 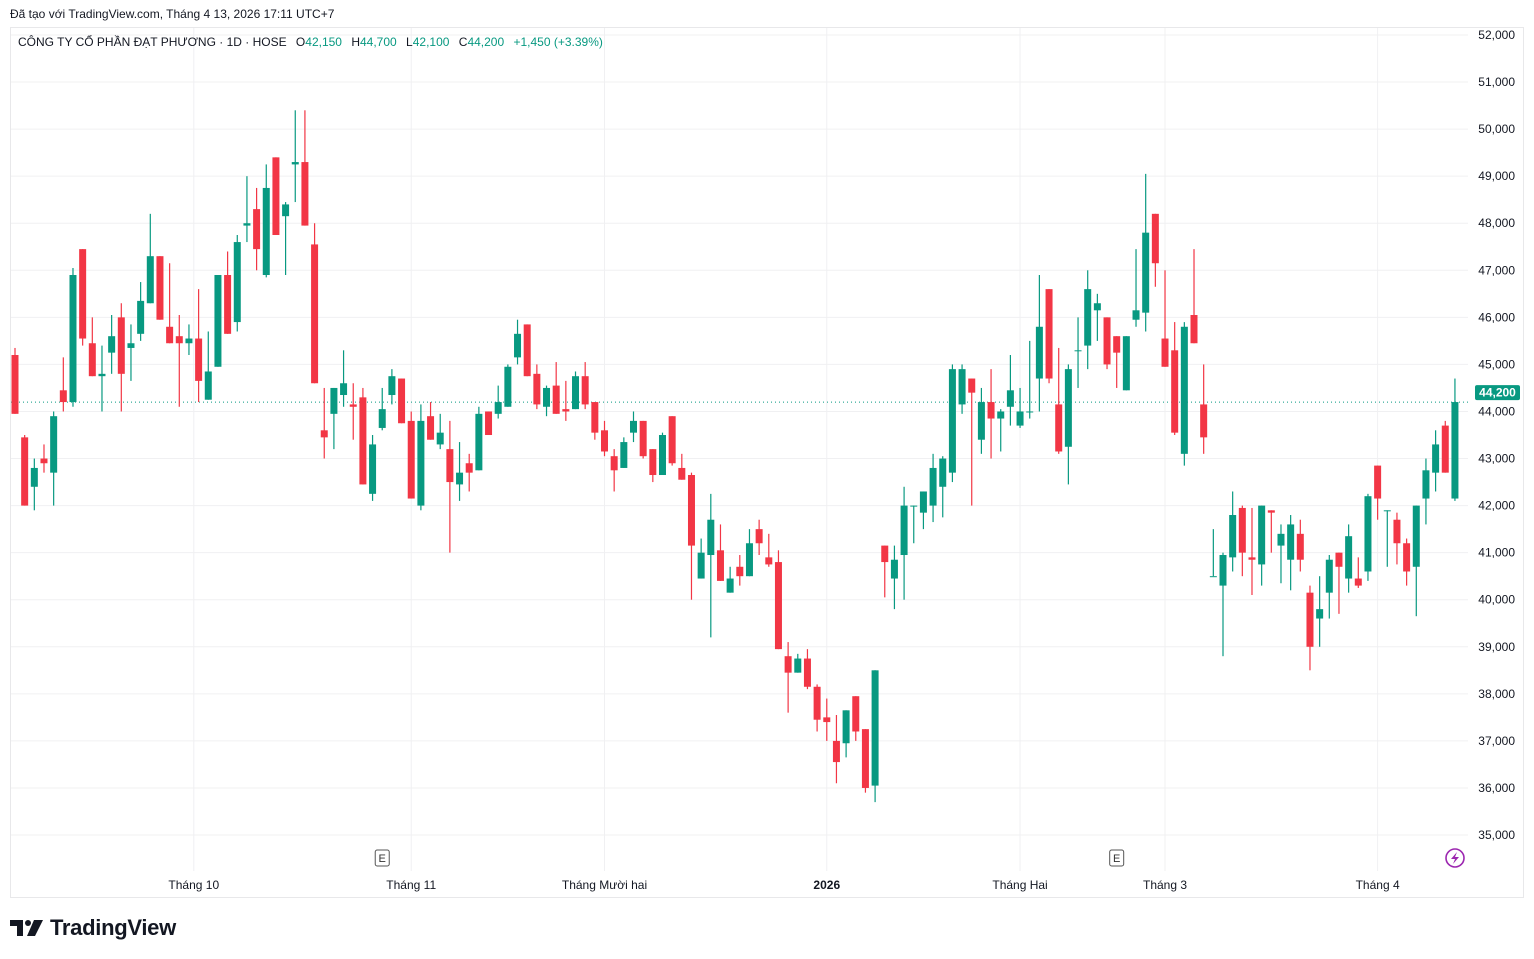 What do you see at coordinates (93, 928) in the screenshot?
I see `tradingview-logo: TradingView` at bounding box center [93, 928].